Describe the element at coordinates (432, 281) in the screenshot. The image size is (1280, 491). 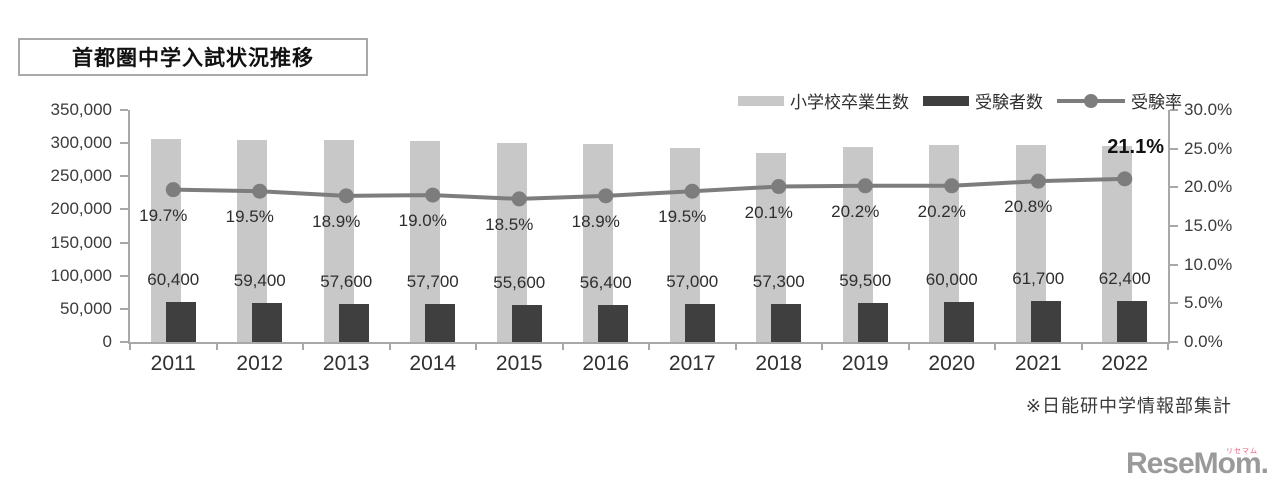
I see `examinees-value-label: 57,700` at that location.